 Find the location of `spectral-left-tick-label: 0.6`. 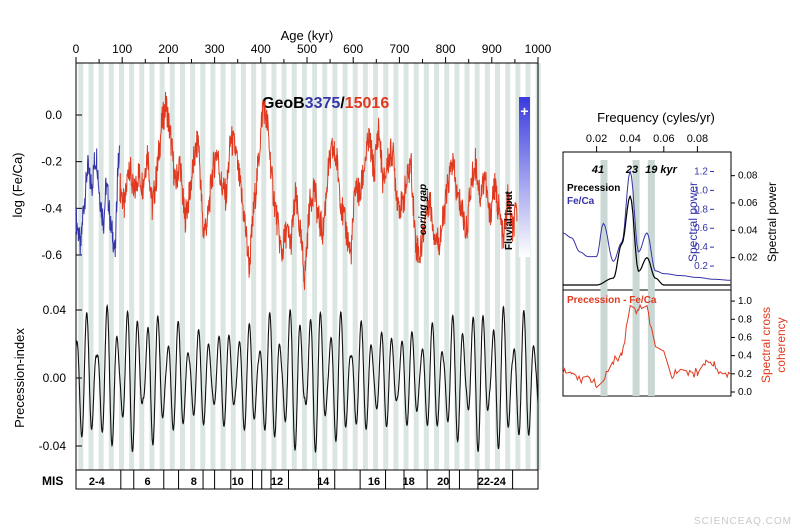

spectral-left-tick-label: 0.6 is located at coordinates (701, 228).